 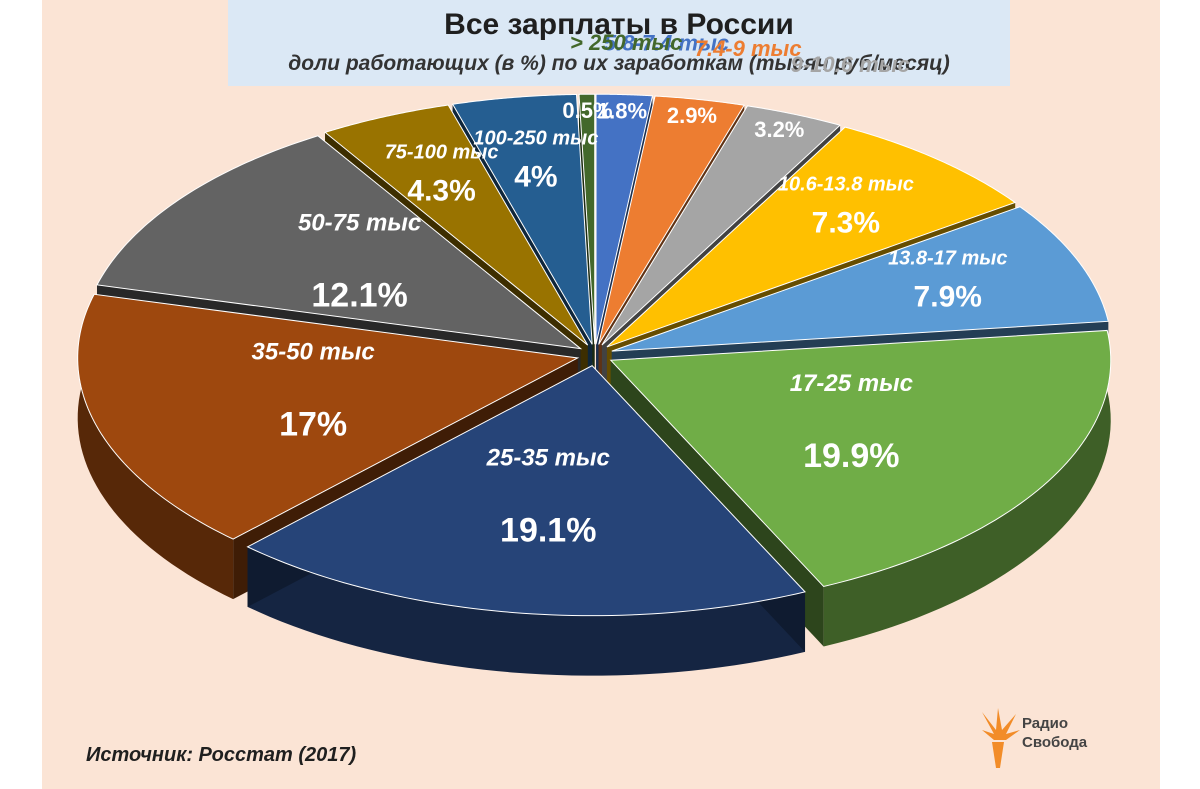 What do you see at coordinates (948, 296) in the screenshot?
I see `value-label-13-8-17: 7.9%` at bounding box center [948, 296].